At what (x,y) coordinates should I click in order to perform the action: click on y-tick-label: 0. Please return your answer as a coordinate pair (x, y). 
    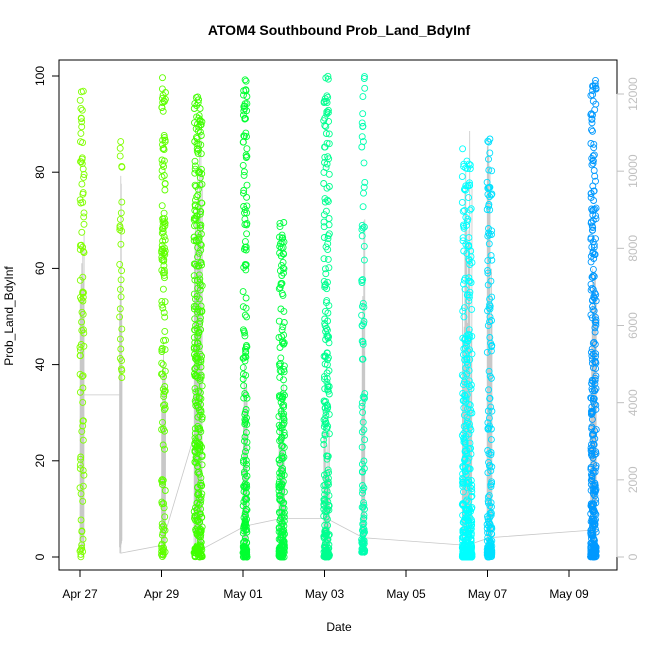
    Looking at the image, I should click on (40, 556).